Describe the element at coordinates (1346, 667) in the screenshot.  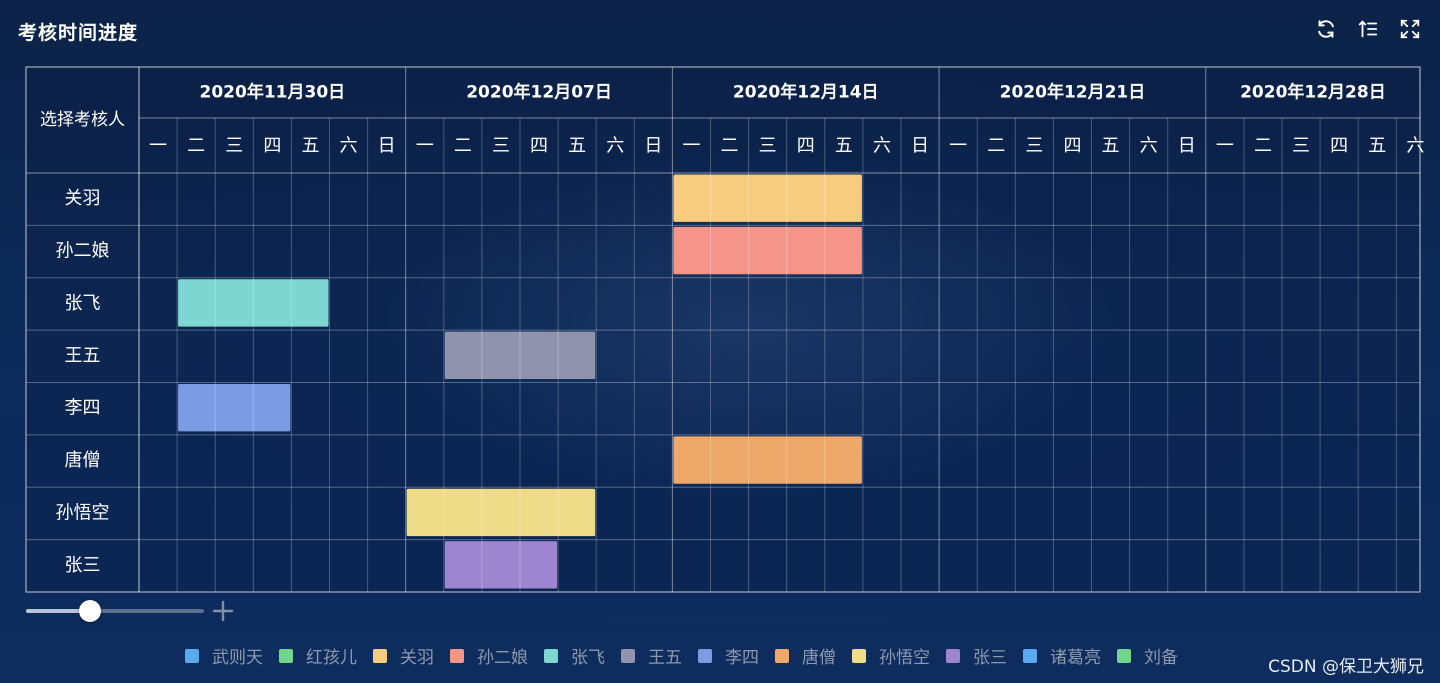
I see `watermark: CSDN @保卫大狮兄` at that location.